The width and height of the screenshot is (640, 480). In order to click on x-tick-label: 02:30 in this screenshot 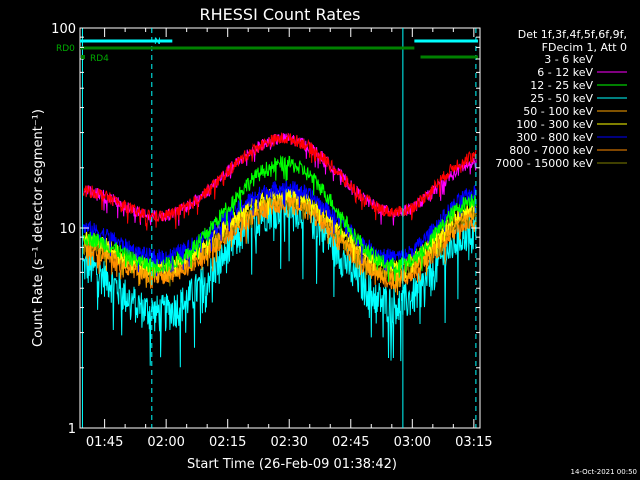, I will do `click(288, 442)`.